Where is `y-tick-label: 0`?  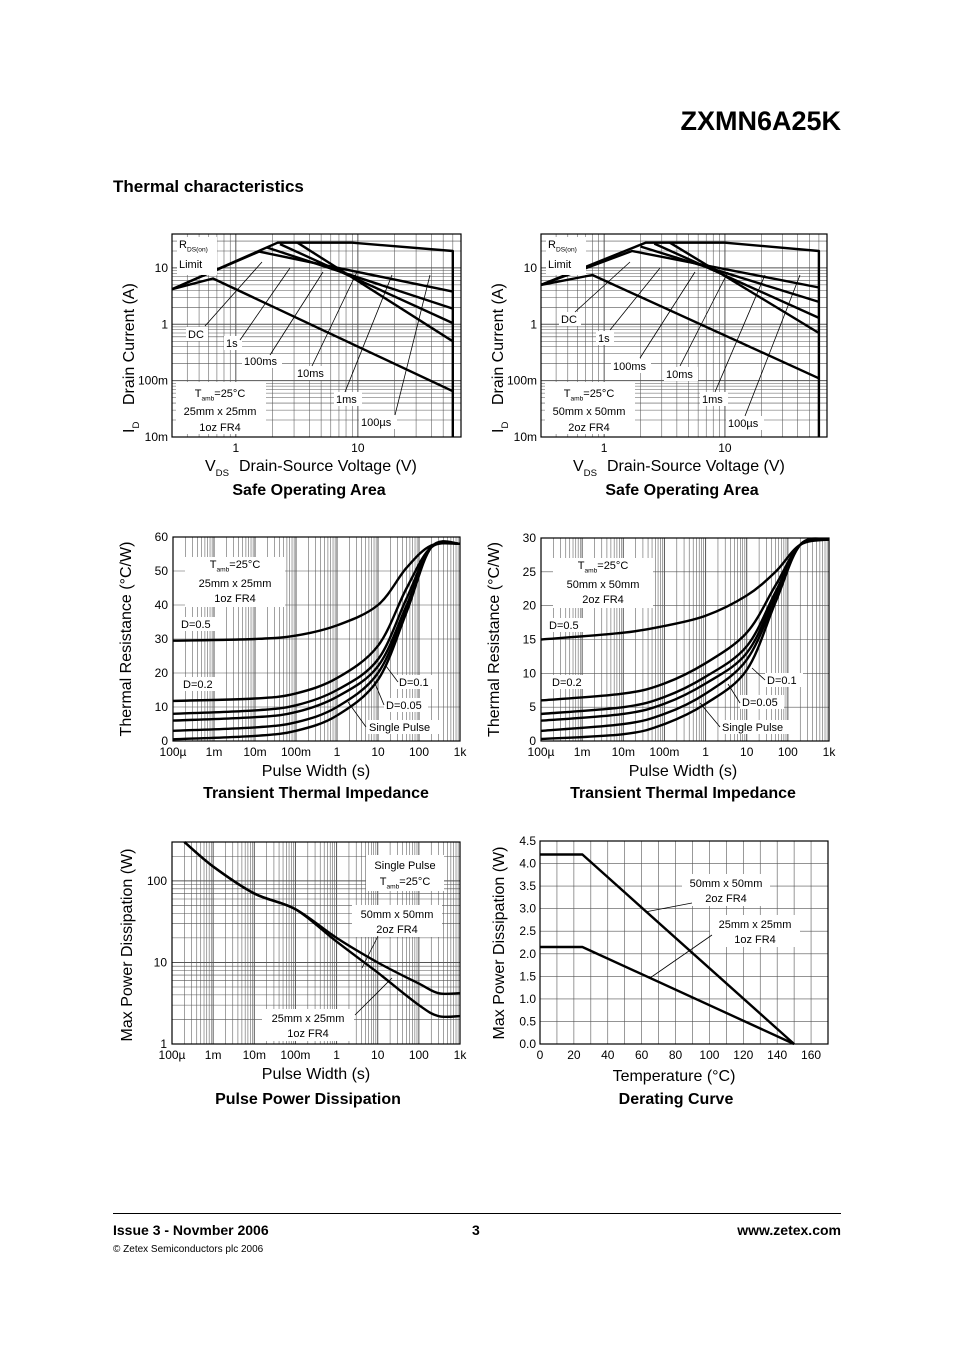
y-tick-label: 0 is located at coordinates (164, 741).